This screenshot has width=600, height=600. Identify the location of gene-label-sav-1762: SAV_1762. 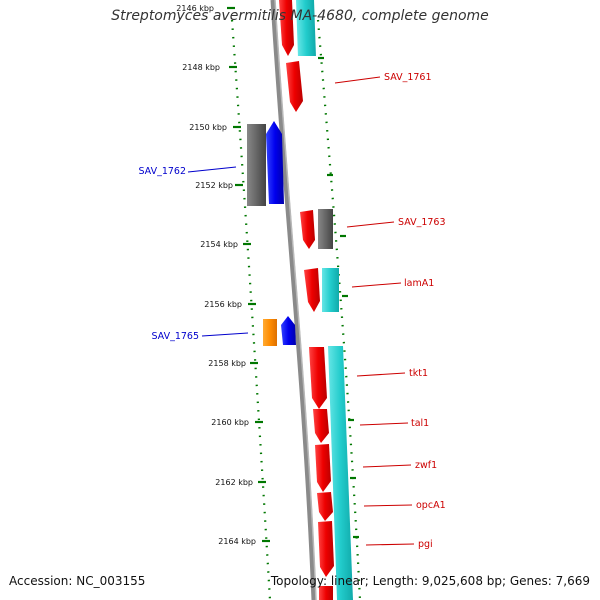
(162, 171).